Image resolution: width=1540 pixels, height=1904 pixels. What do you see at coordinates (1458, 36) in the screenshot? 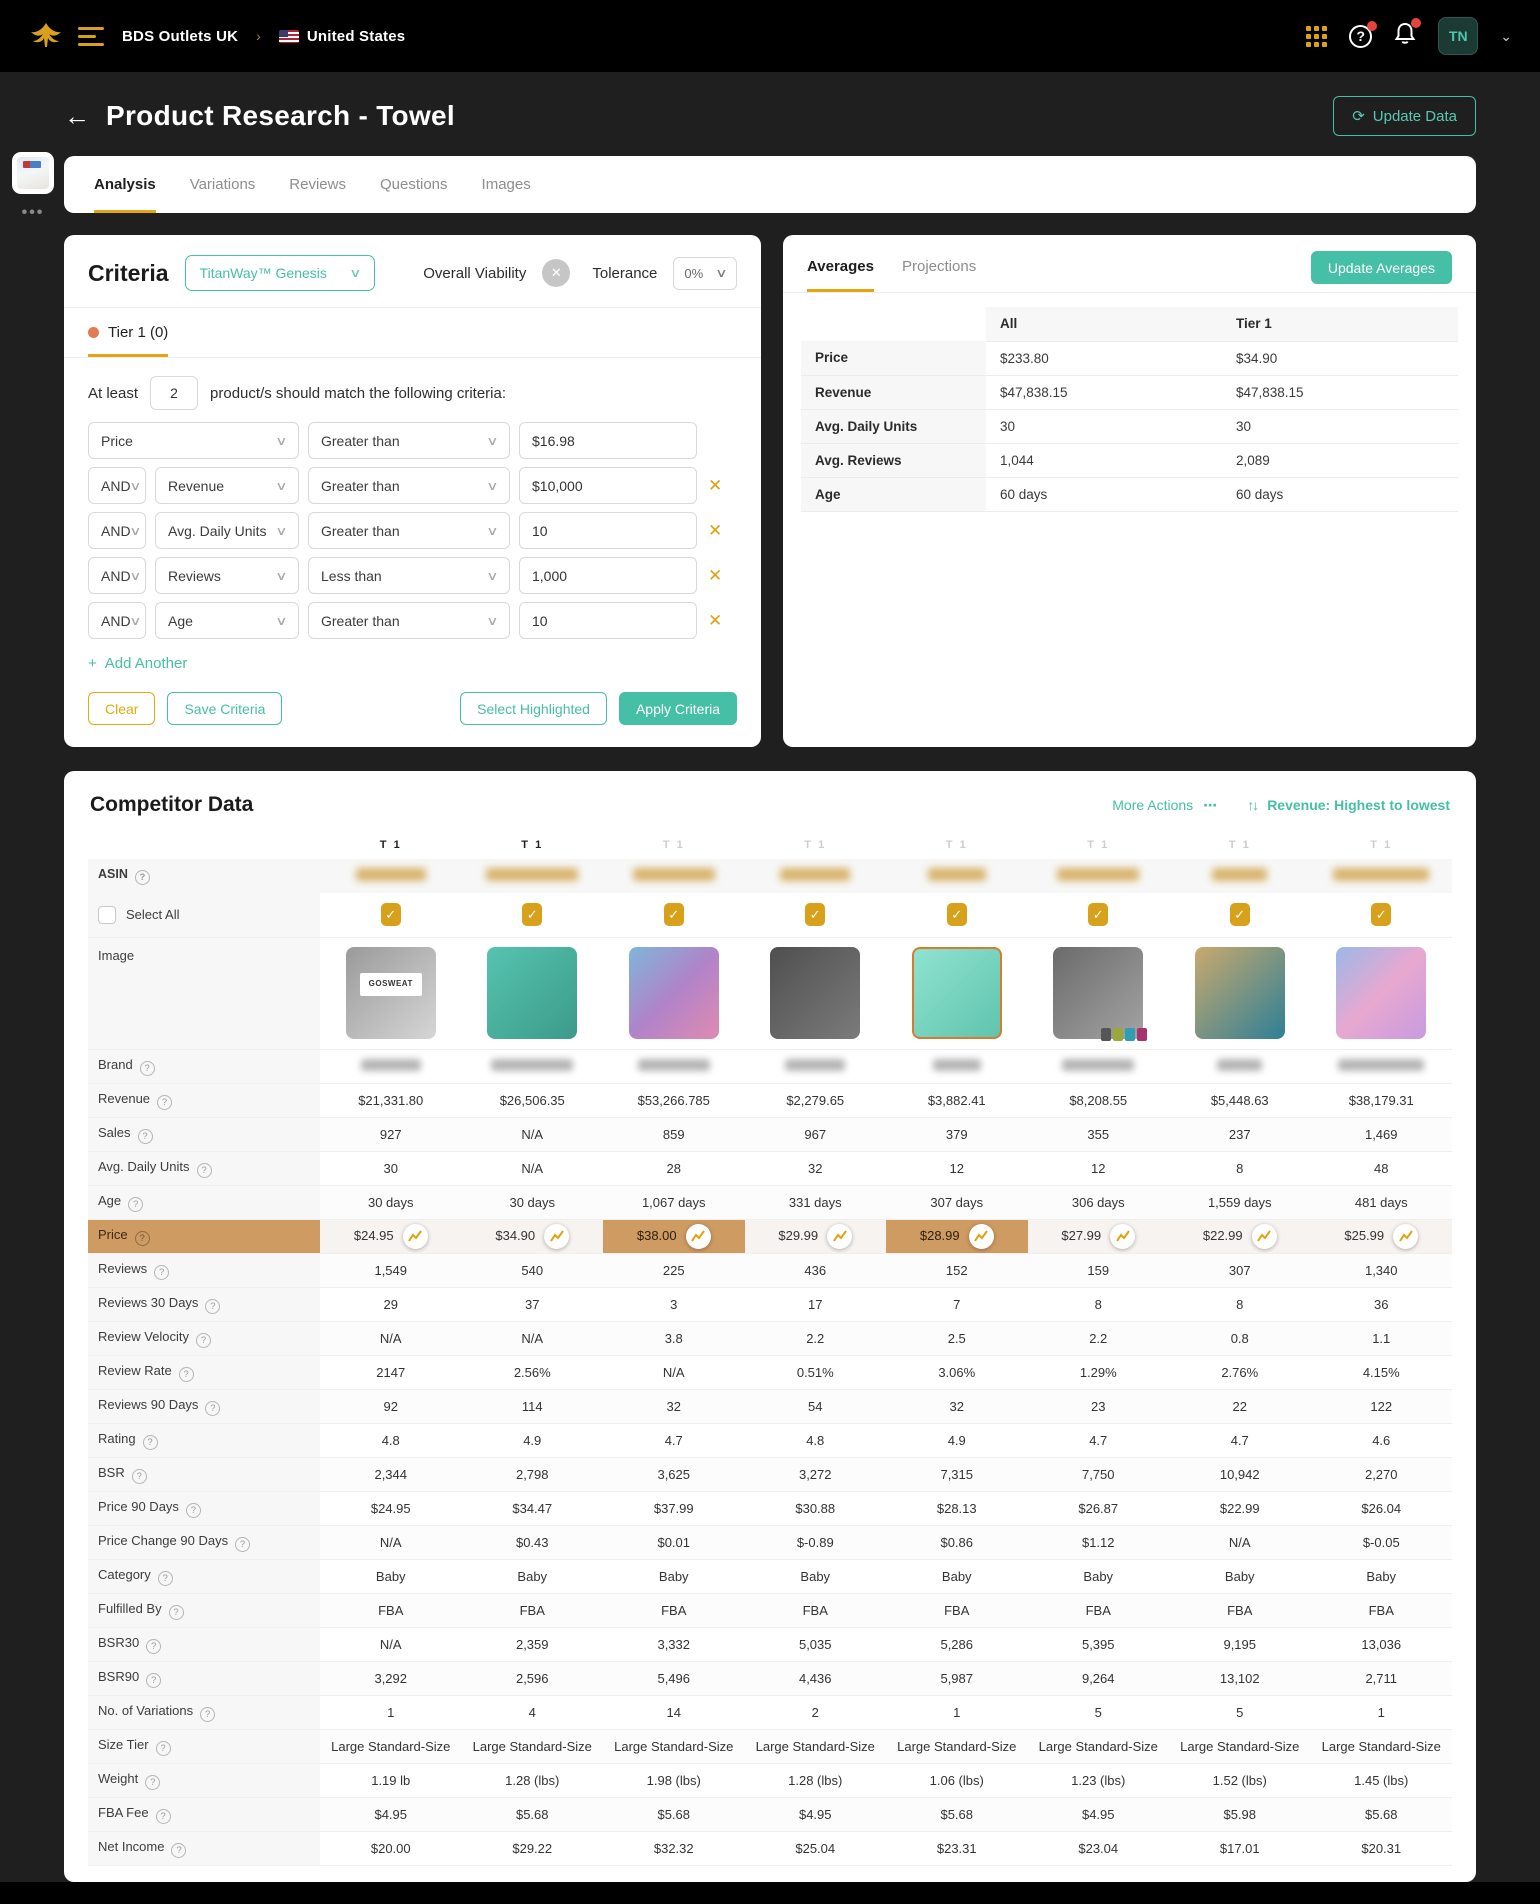
I see `user-avatar: TN` at bounding box center [1458, 36].